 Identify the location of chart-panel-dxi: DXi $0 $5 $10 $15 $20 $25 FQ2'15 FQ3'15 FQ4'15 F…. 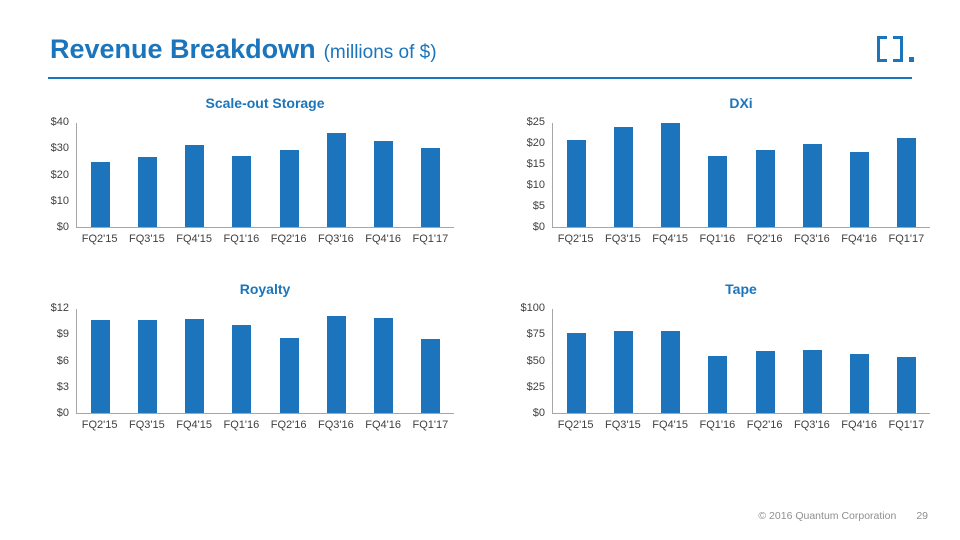
(720, 170).